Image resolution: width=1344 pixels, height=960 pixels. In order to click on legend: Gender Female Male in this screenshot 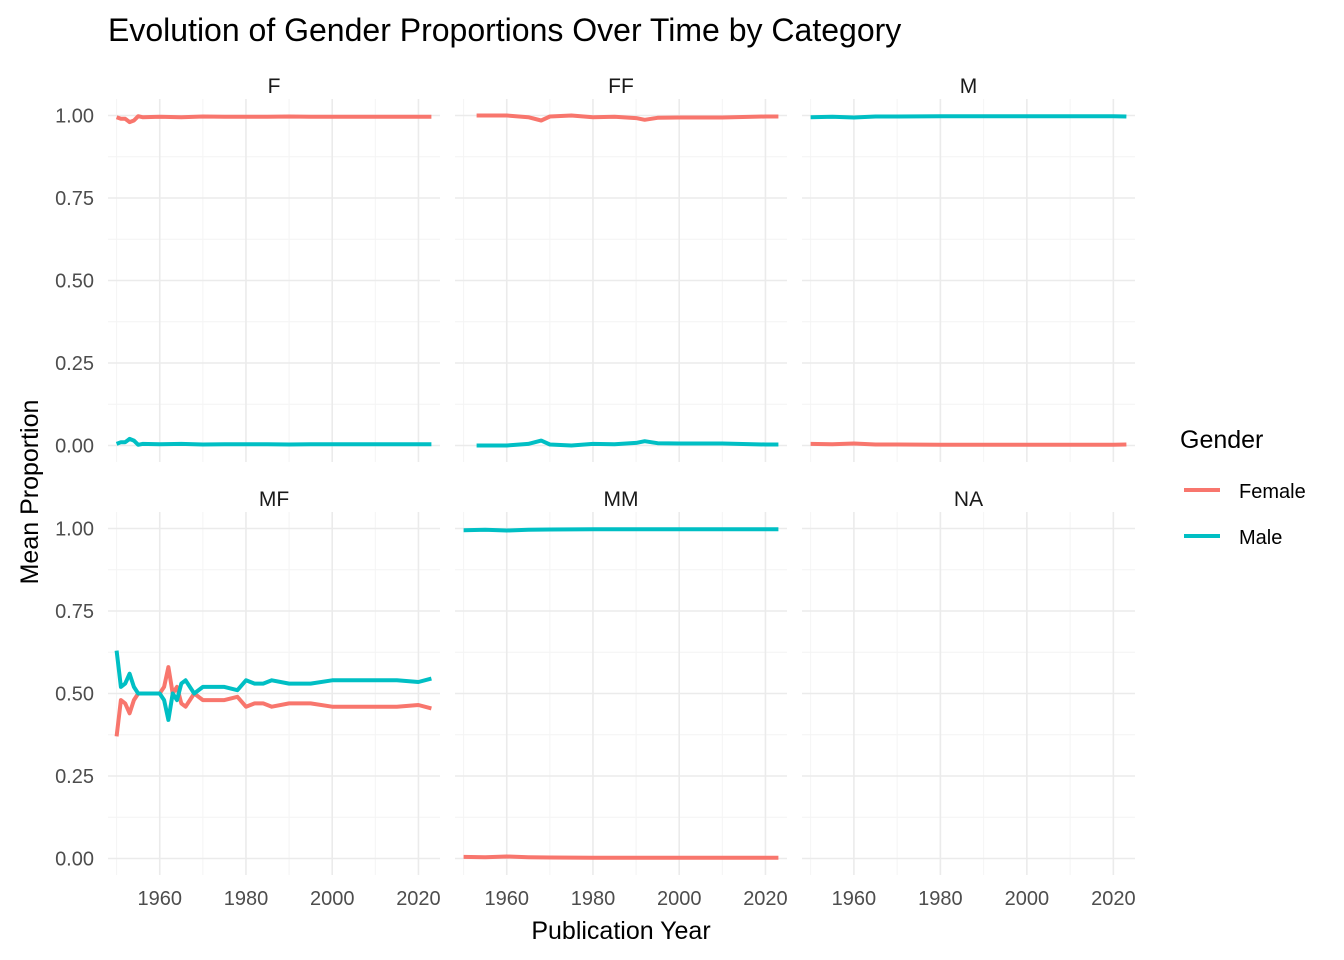, I will do `click(1243, 487)`.